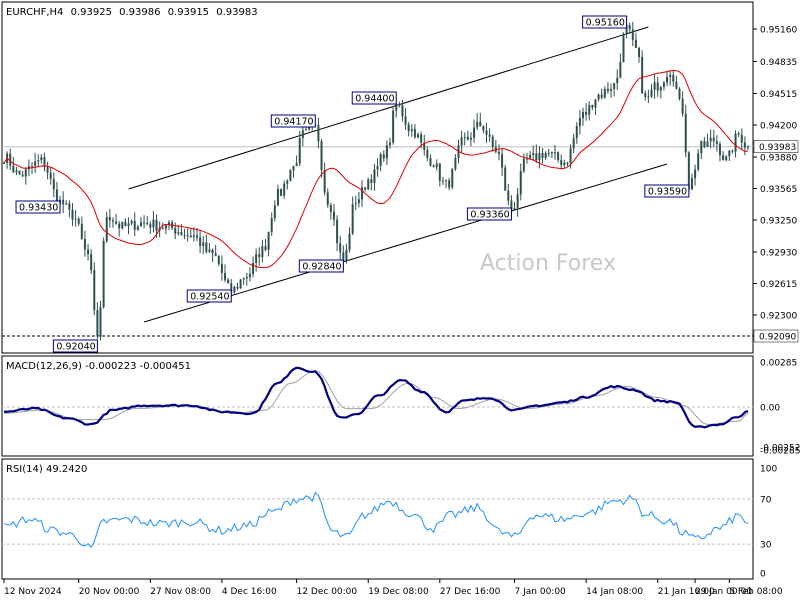  Describe the element at coordinates (376, 397) in the screenshot. I see `macd-signal-line` at that location.